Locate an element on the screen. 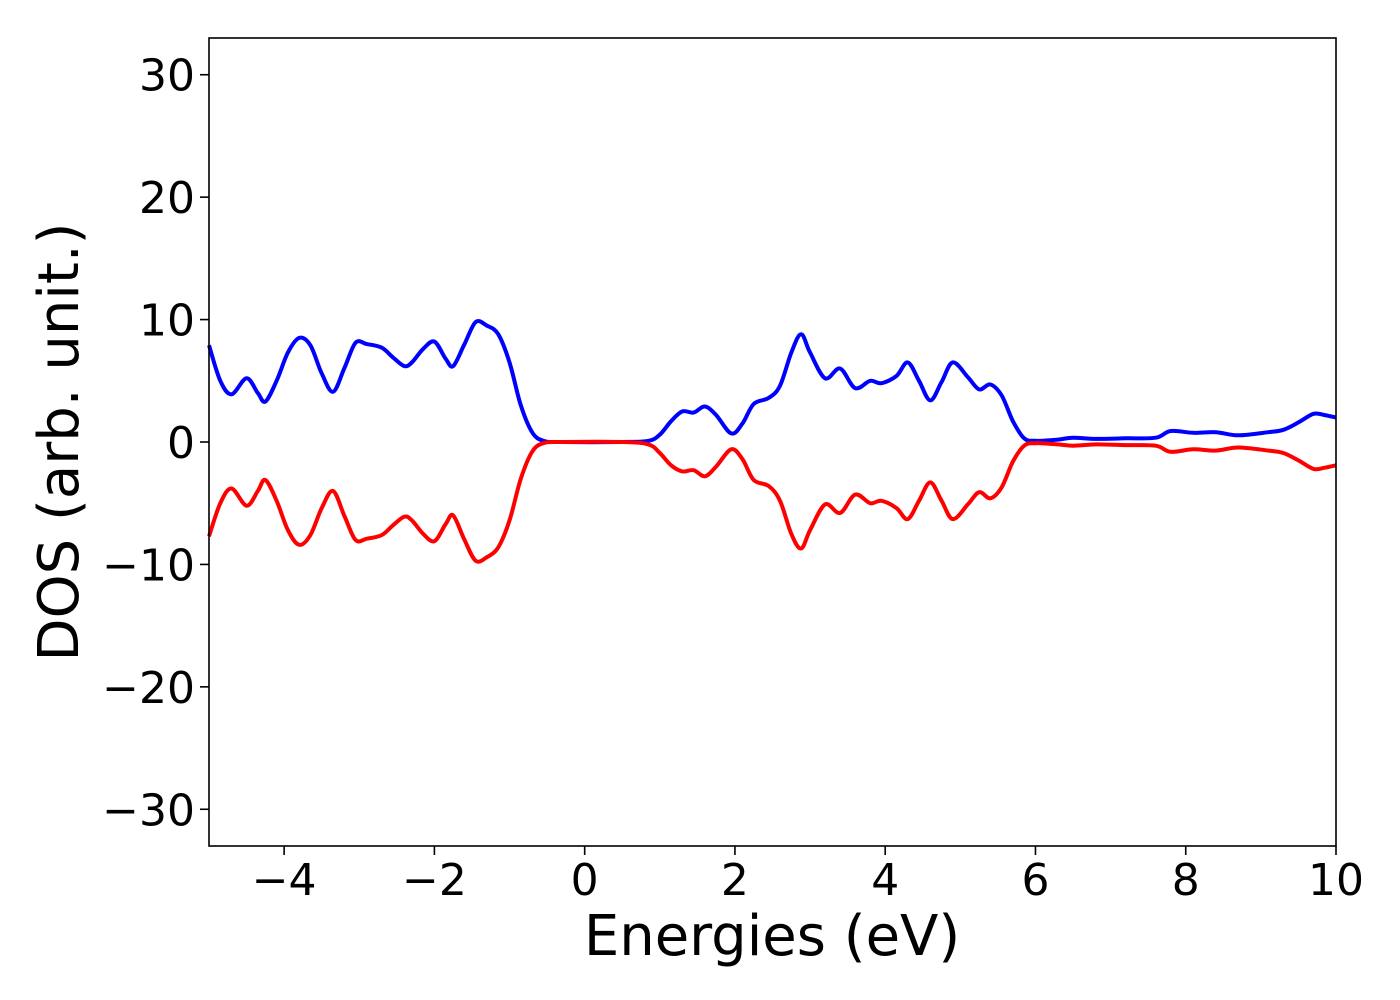 This screenshot has width=1400, height=1000. y-axis: 30 20 10 0 −10 −20 −30 is located at coordinates (155, 443).